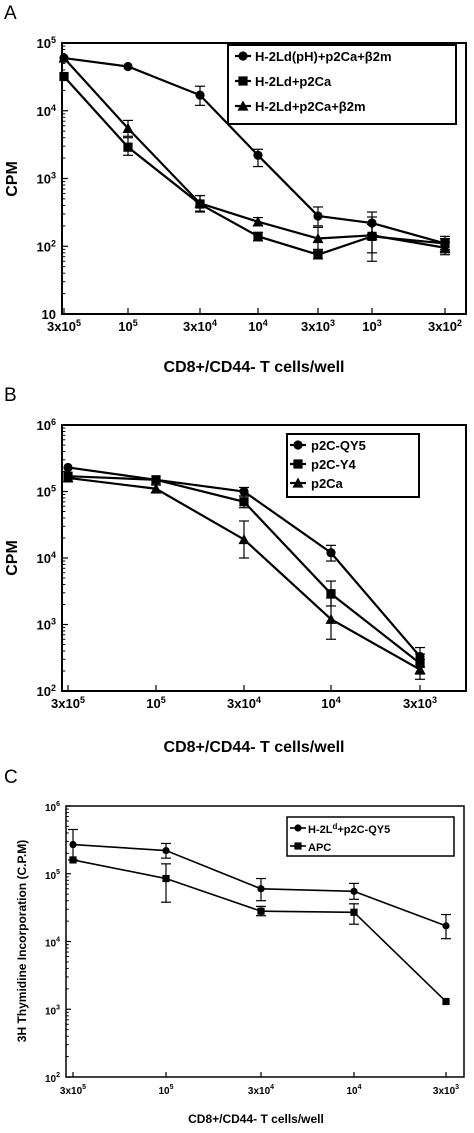 This screenshot has width=474, height=1133. Describe the element at coordinates (12, 558) in the screenshot. I see `y-axis-label-b: CPM` at that location.